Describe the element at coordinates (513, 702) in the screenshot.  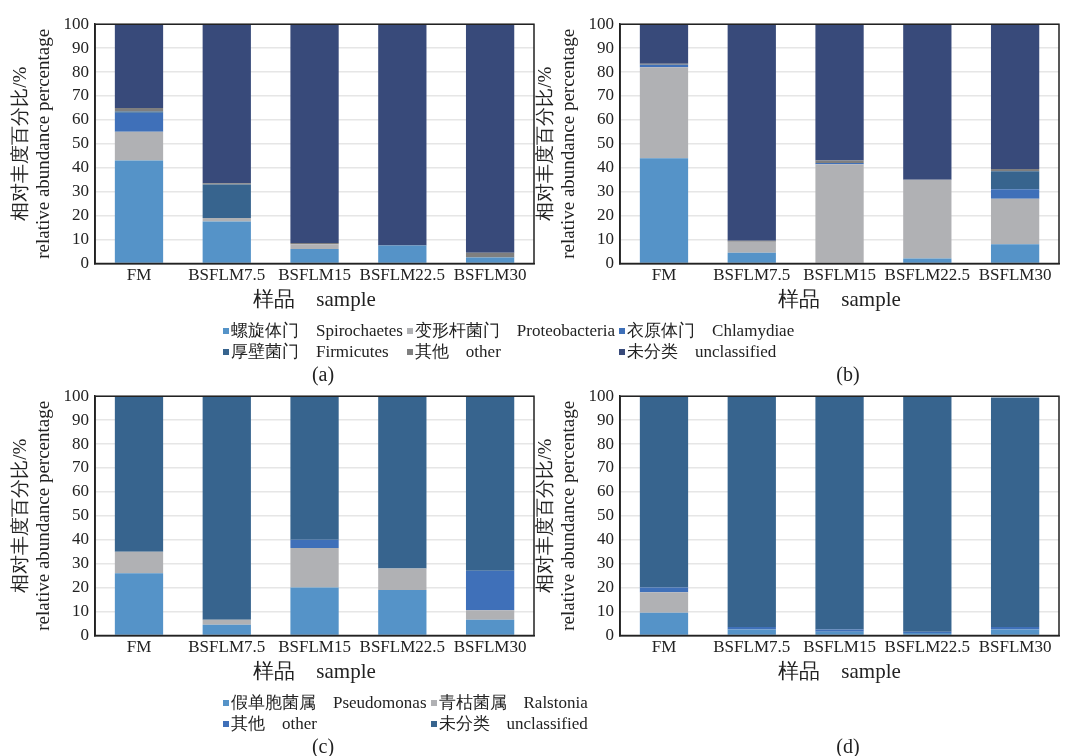
I see `legend-label: 青枯菌属 Ralstonia` at that location.